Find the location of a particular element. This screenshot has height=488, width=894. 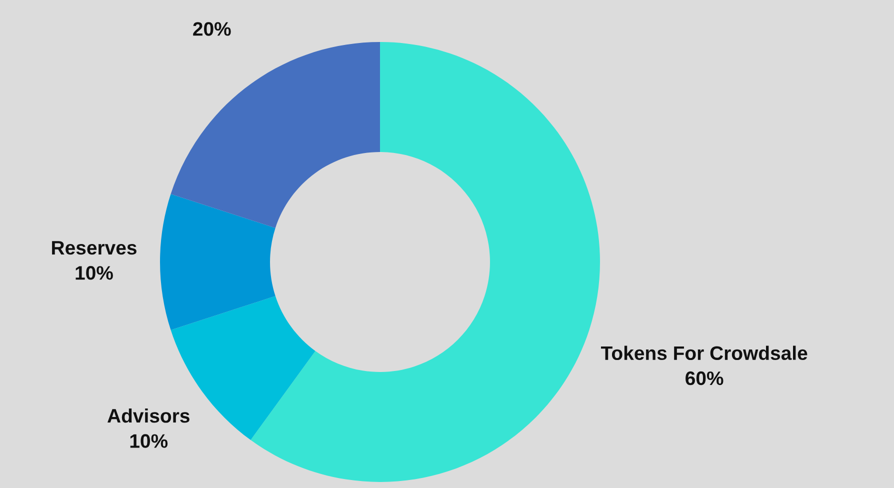

data-label: 20% is located at coordinates (212, 29).